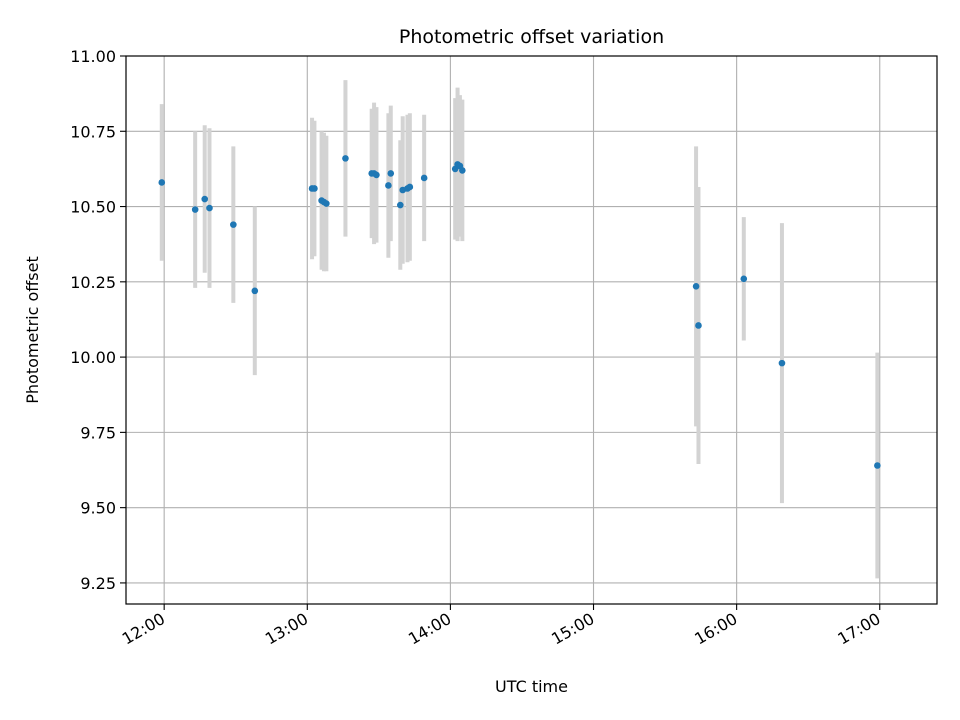 This screenshot has height=720, width=960. Describe the element at coordinates (98, 432) in the screenshot. I see `y-tick-label: 9.75` at that location.